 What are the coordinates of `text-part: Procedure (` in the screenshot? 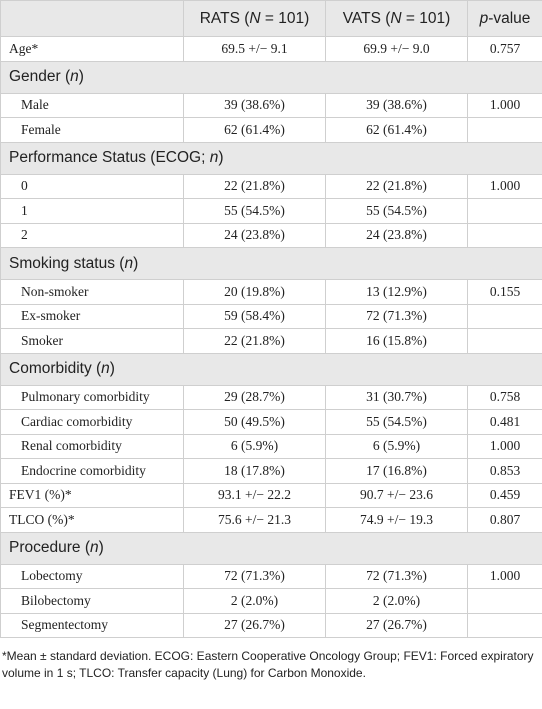 It's located at (49, 547).